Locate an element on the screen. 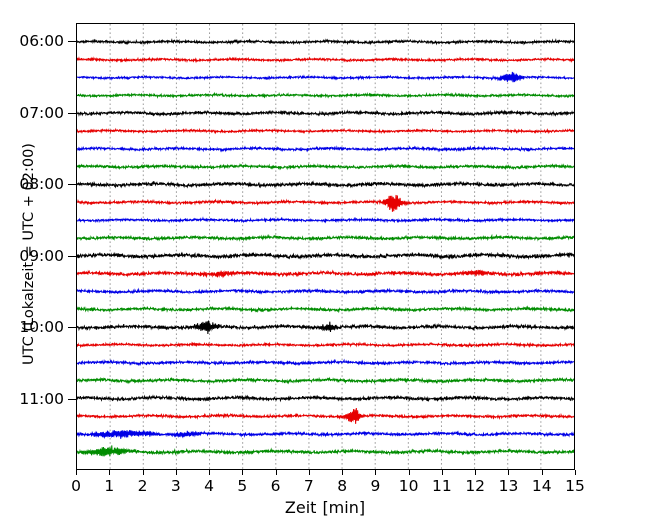  y-tick-label-07-00: 07:00 is located at coordinates (41, 112).